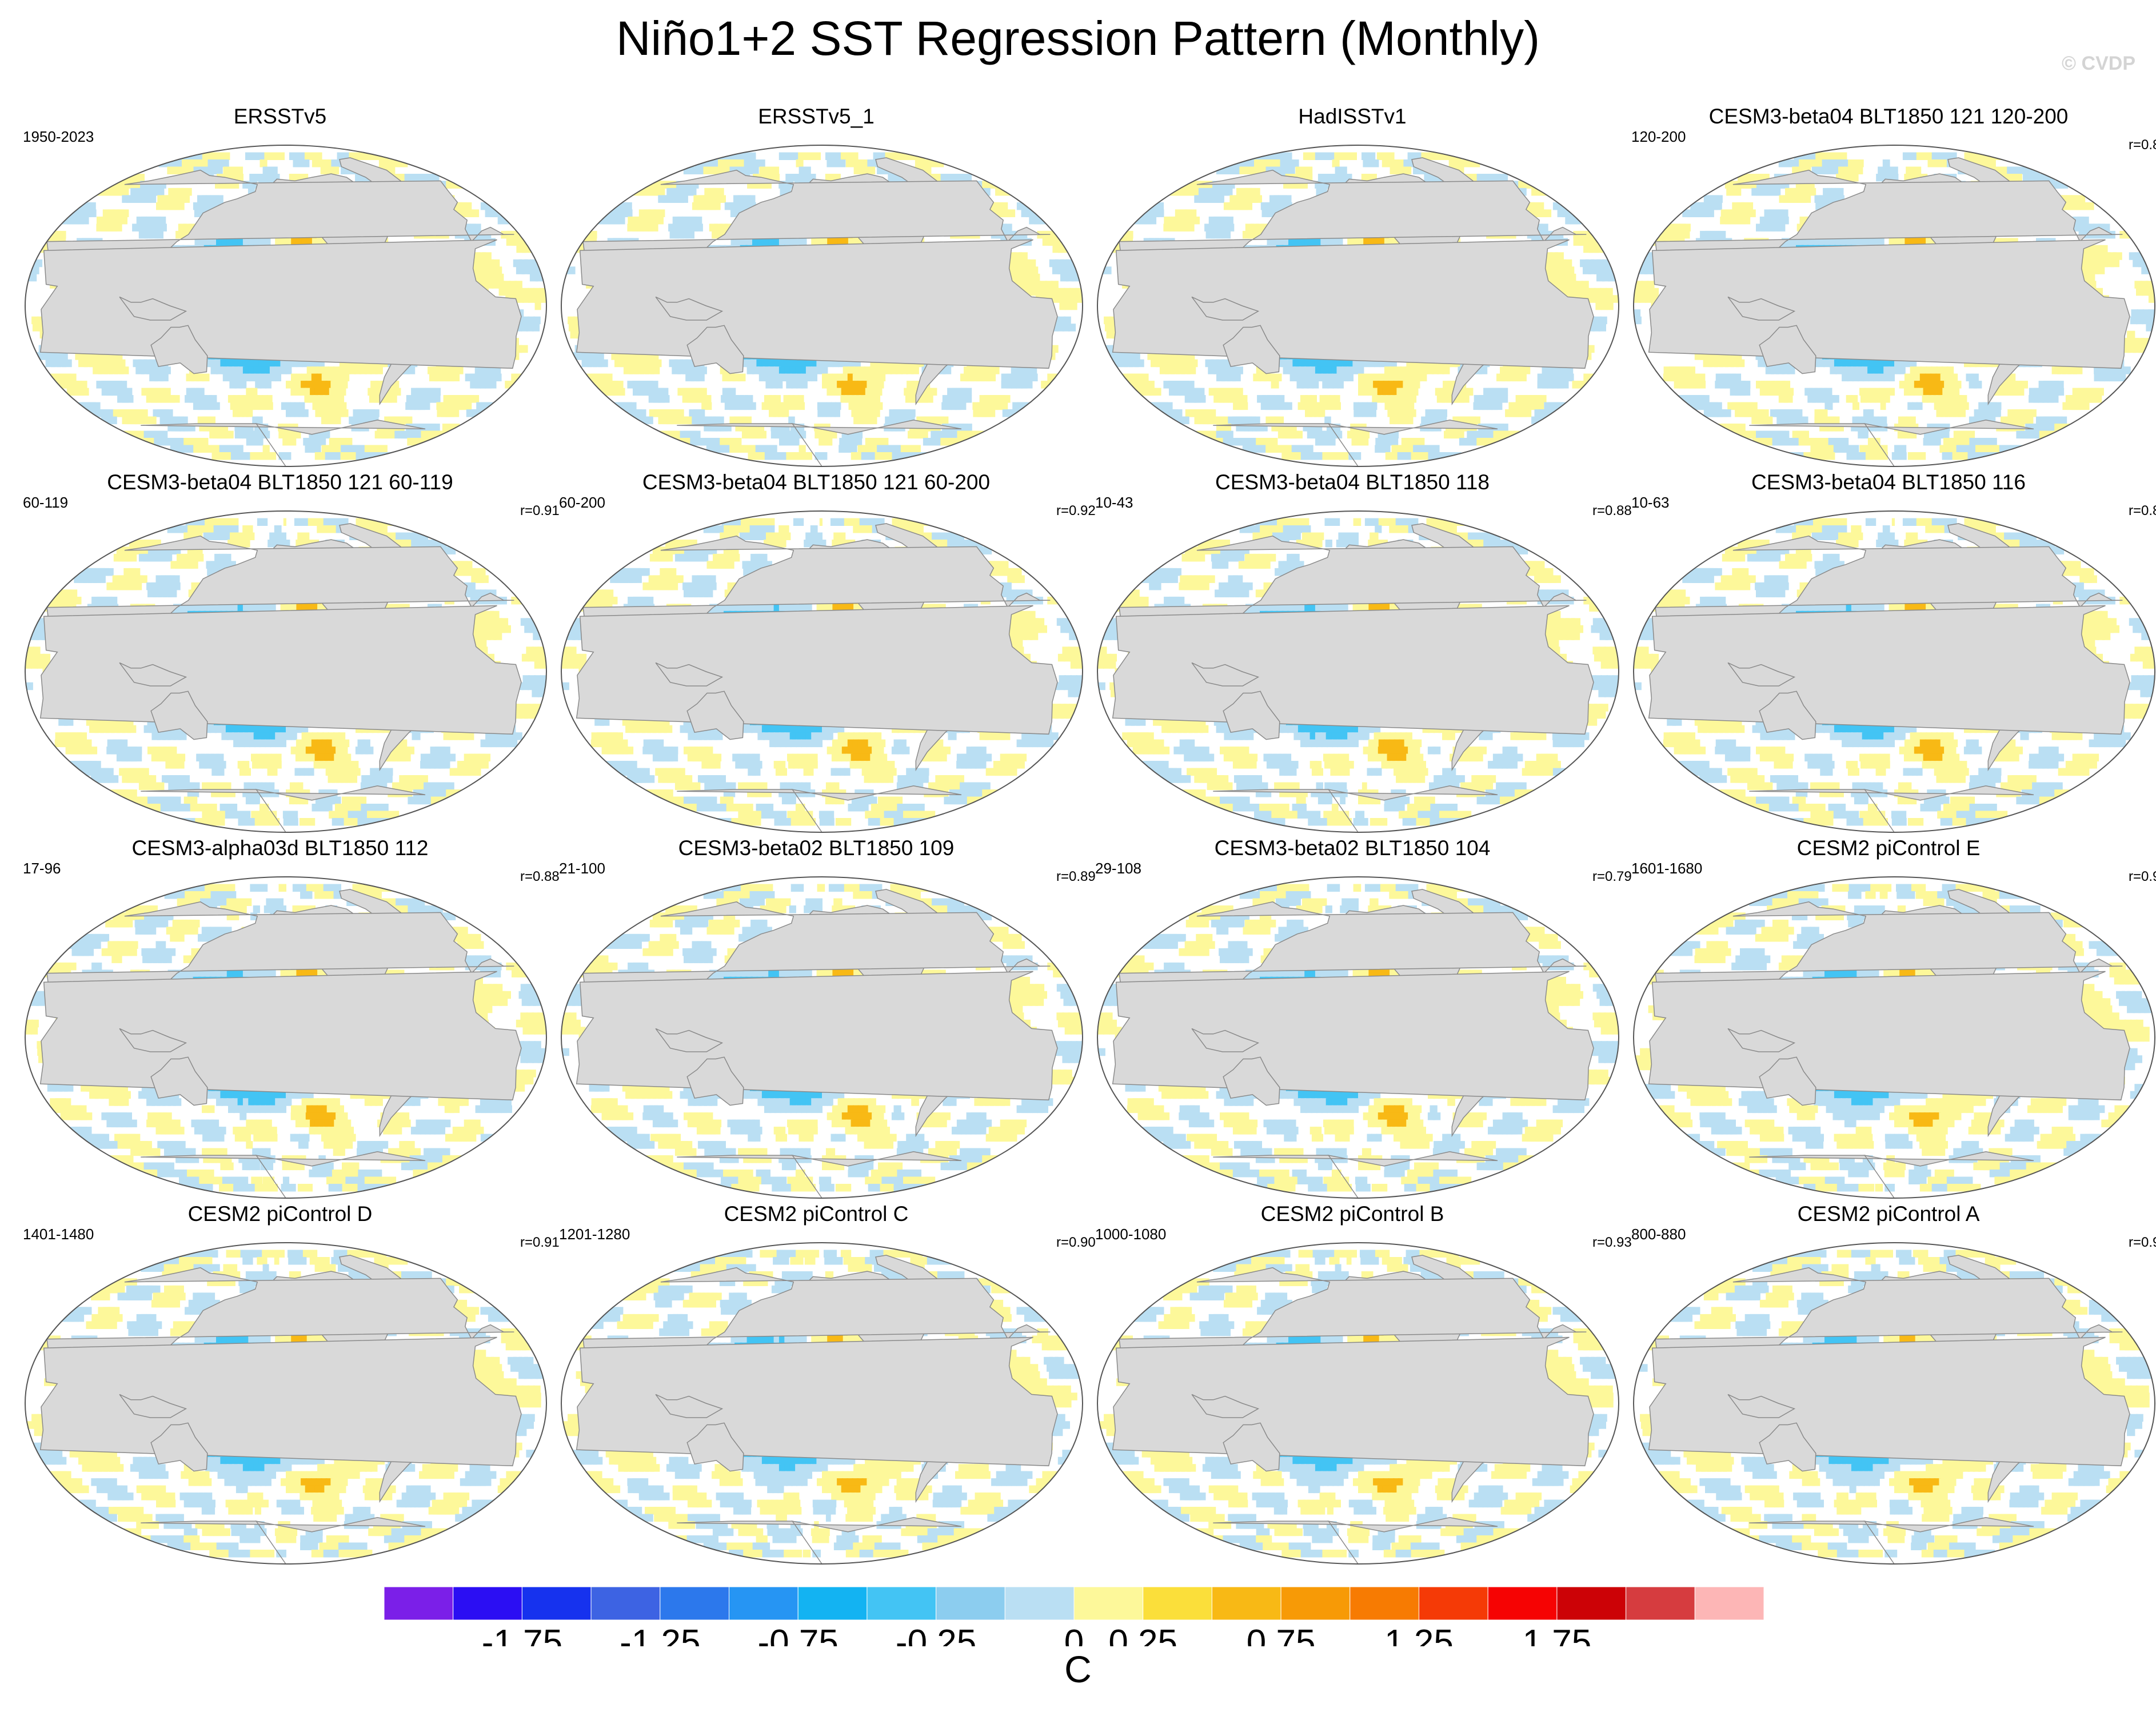 The height and width of the screenshot is (1712, 2156). I want to click on panel-pattern-correlation: r=0.93, so click(1612, 1243).